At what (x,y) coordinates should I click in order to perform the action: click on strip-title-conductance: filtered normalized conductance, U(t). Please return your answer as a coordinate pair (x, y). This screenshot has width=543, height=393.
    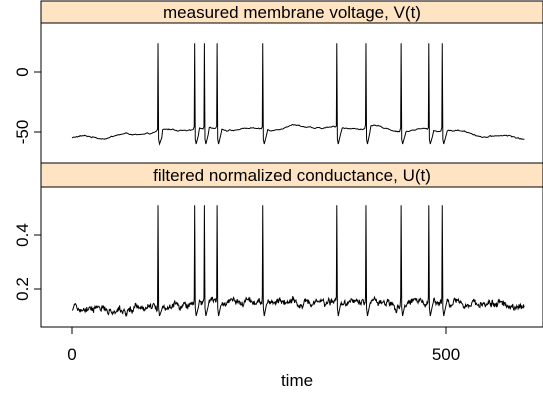
    Looking at the image, I should click on (292, 175).